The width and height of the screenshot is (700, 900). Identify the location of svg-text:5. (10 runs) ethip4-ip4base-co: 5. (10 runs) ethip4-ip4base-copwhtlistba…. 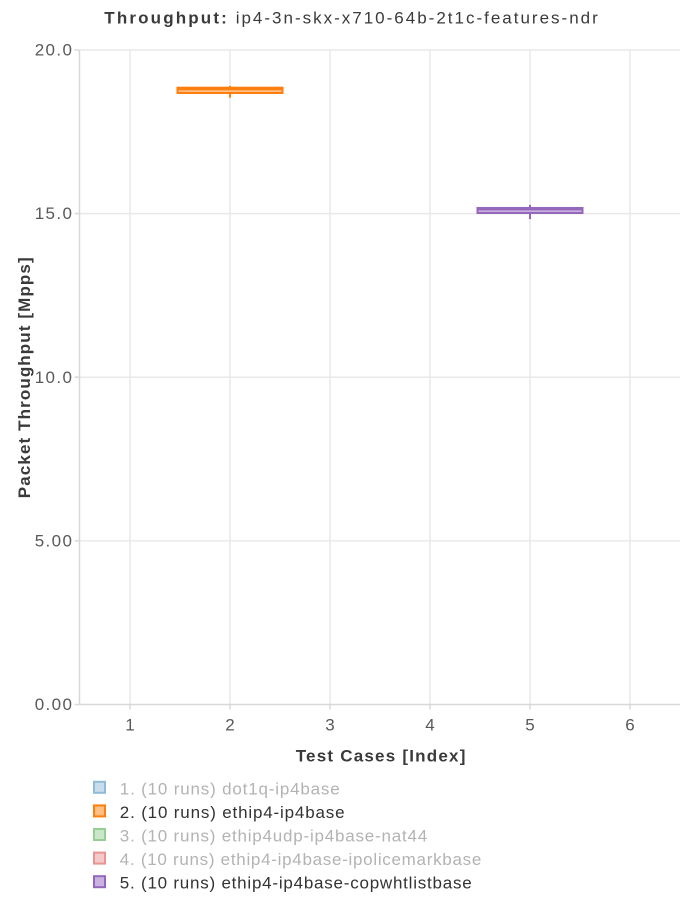
(296, 883).